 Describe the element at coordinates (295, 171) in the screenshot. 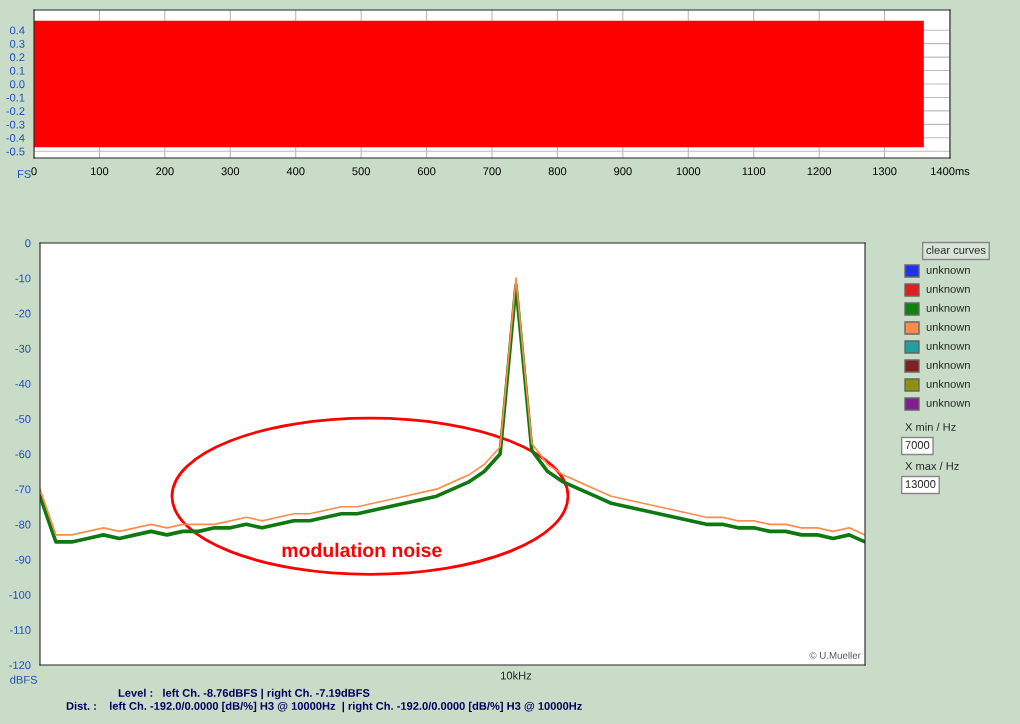

I see `x-tick-label: 400` at that location.